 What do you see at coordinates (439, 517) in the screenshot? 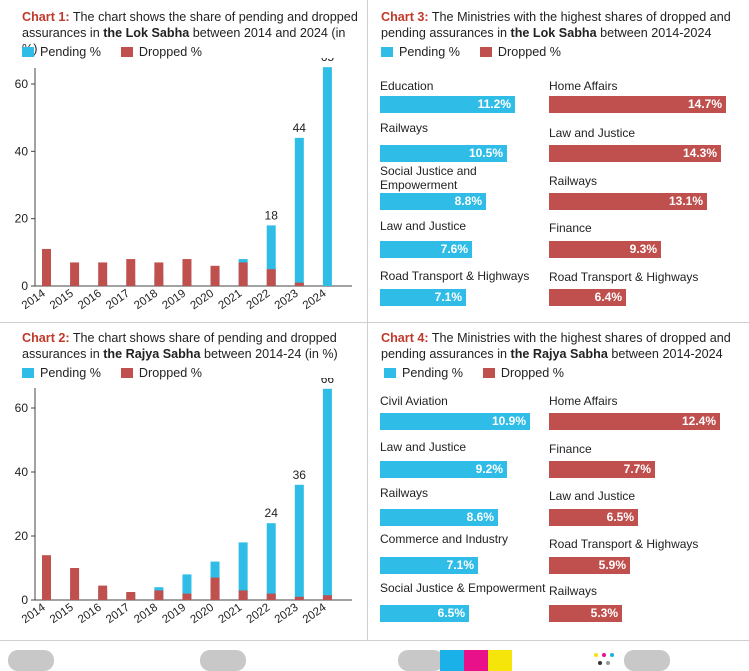
I see `pending-bar: 8.6%` at bounding box center [439, 517].